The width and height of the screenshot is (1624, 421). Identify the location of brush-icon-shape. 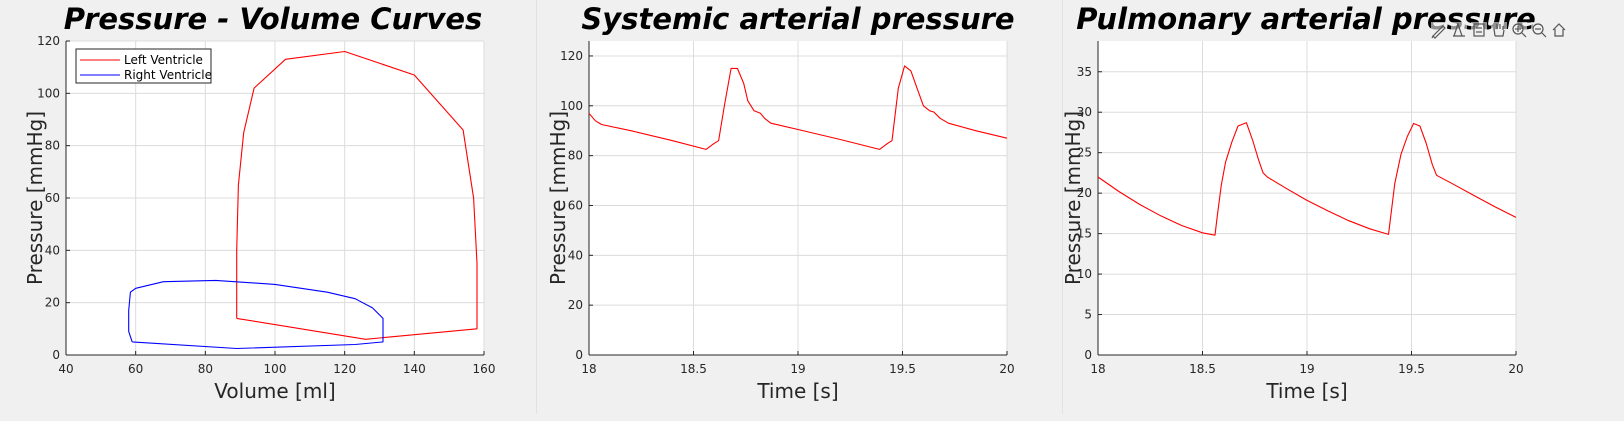
(1438, 32).